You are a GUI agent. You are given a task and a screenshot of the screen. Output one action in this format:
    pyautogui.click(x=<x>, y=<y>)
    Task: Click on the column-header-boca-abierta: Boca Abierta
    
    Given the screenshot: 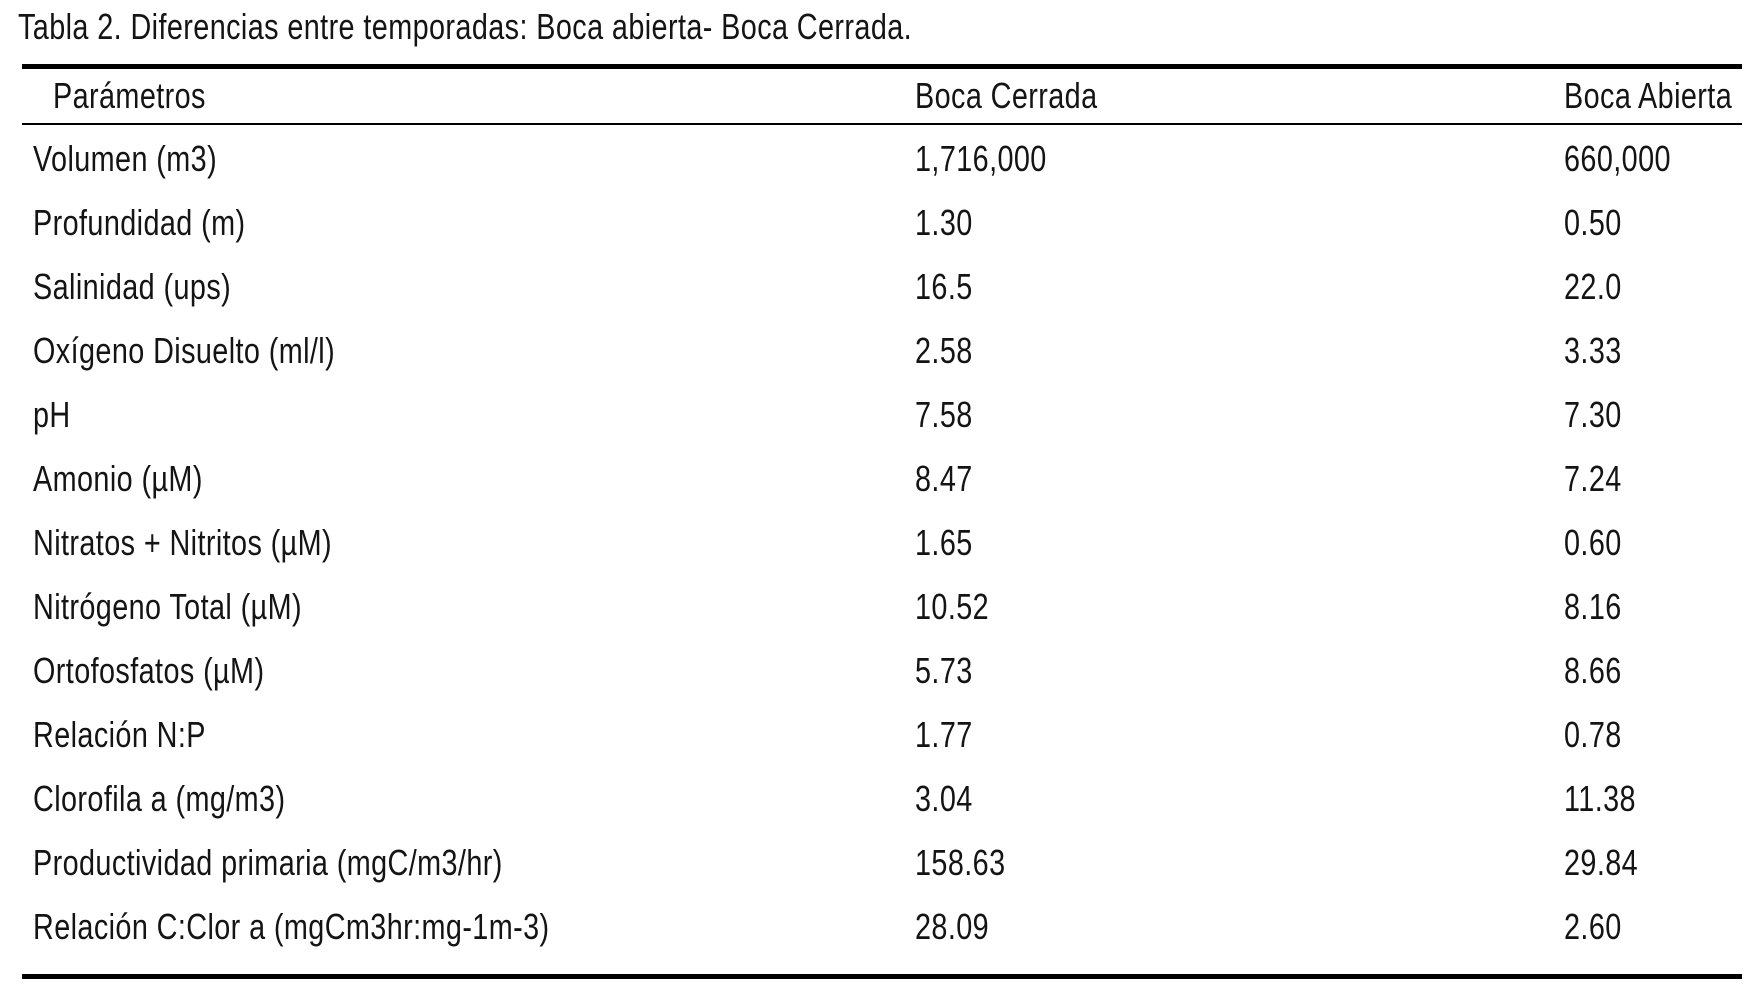 What is the action you would take?
    pyautogui.click(x=1648, y=95)
    